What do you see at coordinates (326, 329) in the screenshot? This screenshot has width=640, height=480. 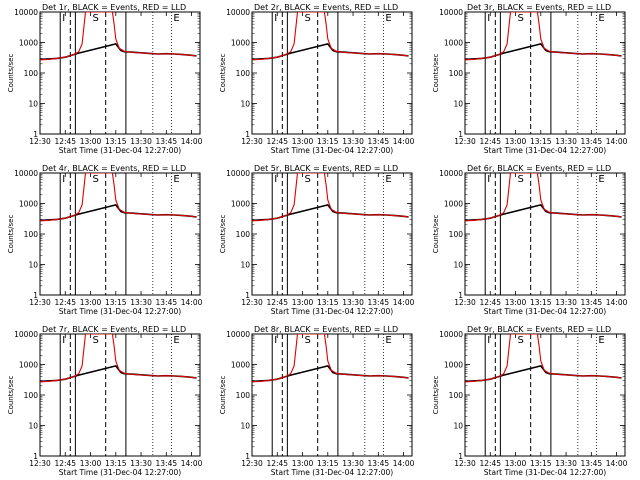 I see `panel-title: Det 8r, BLACK = Events, RED = LLD` at bounding box center [326, 329].